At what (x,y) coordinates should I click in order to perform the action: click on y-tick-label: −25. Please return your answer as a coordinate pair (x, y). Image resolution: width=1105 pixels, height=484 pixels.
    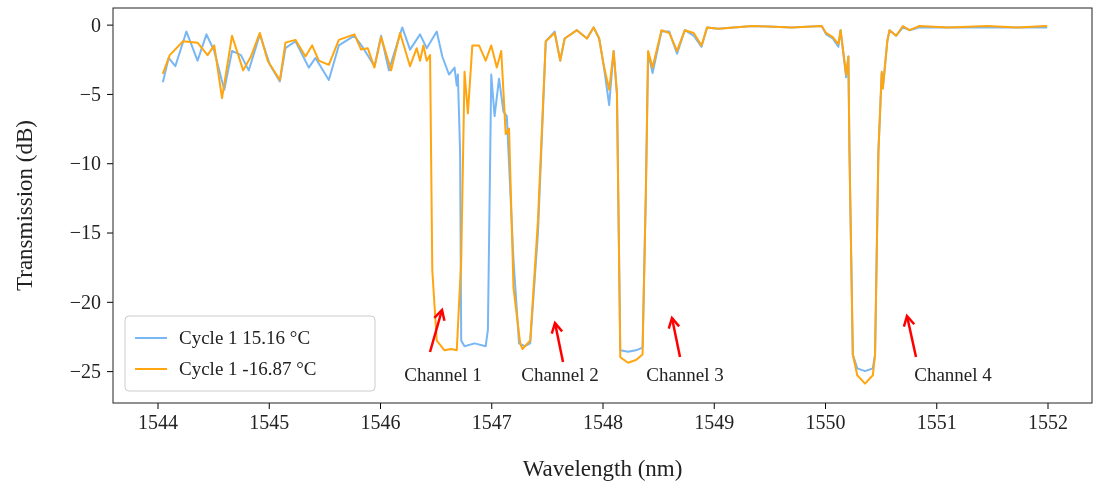
    Looking at the image, I should click on (85, 371).